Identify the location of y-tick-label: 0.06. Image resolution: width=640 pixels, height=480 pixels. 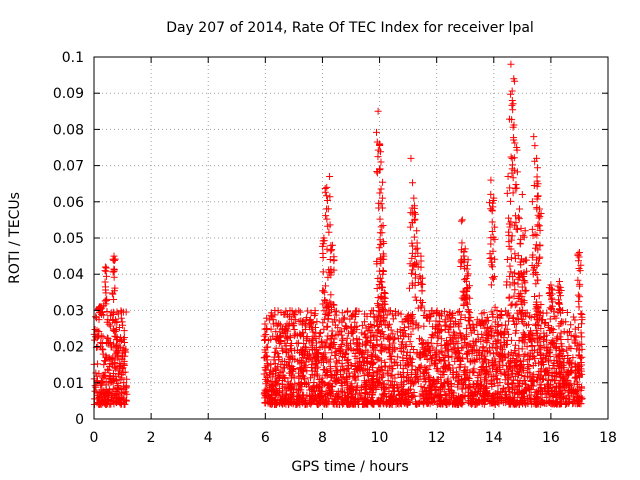
(68, 203).